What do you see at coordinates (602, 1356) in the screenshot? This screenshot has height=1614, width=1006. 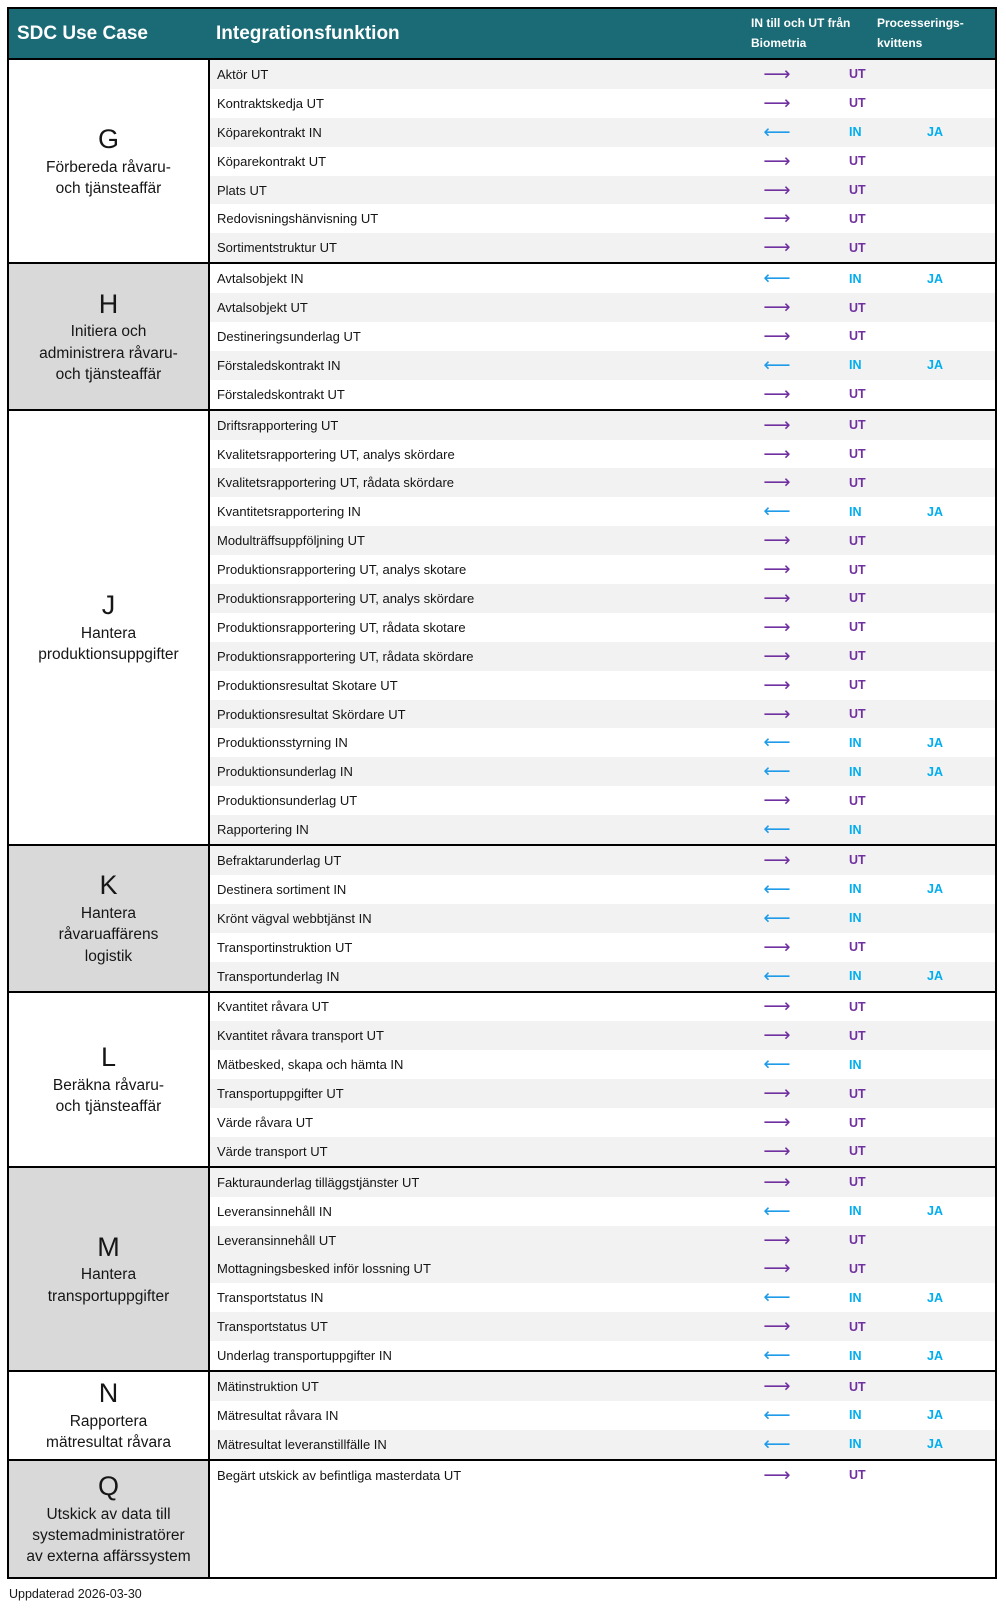 I see `function-row: Underlag transportuppgifter IN ⟵ IN JA` at bounding box center [602, 1356].